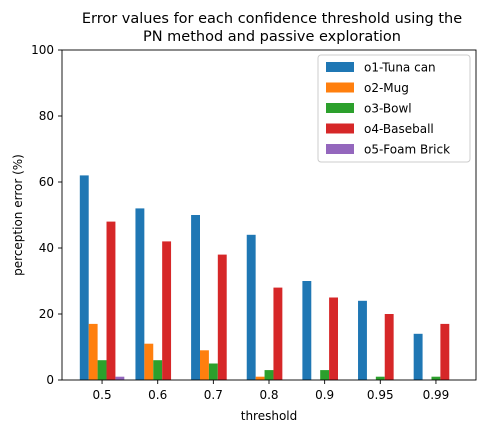  What do you see at coordinates (272, 37) in the screenshot?
I see `chart-title-line-2: PN method and passive exploration` at bounding box center [272, 37].